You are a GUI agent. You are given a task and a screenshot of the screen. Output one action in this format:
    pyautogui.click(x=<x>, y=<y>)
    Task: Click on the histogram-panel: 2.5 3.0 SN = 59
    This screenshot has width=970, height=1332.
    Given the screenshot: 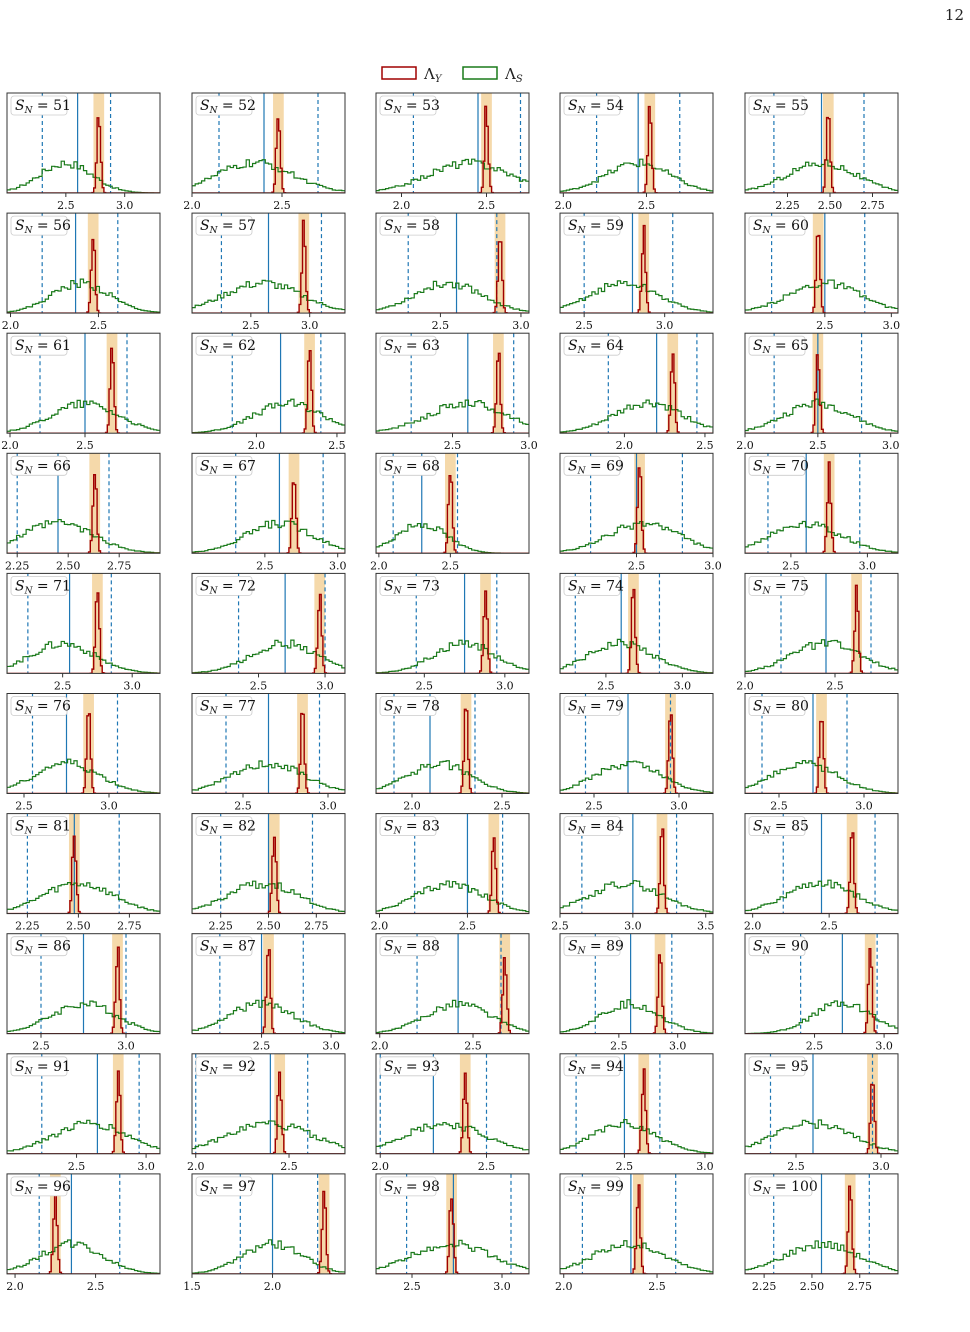 What is the action you would take?
    pyautogui.click(x=636, y=272)
    